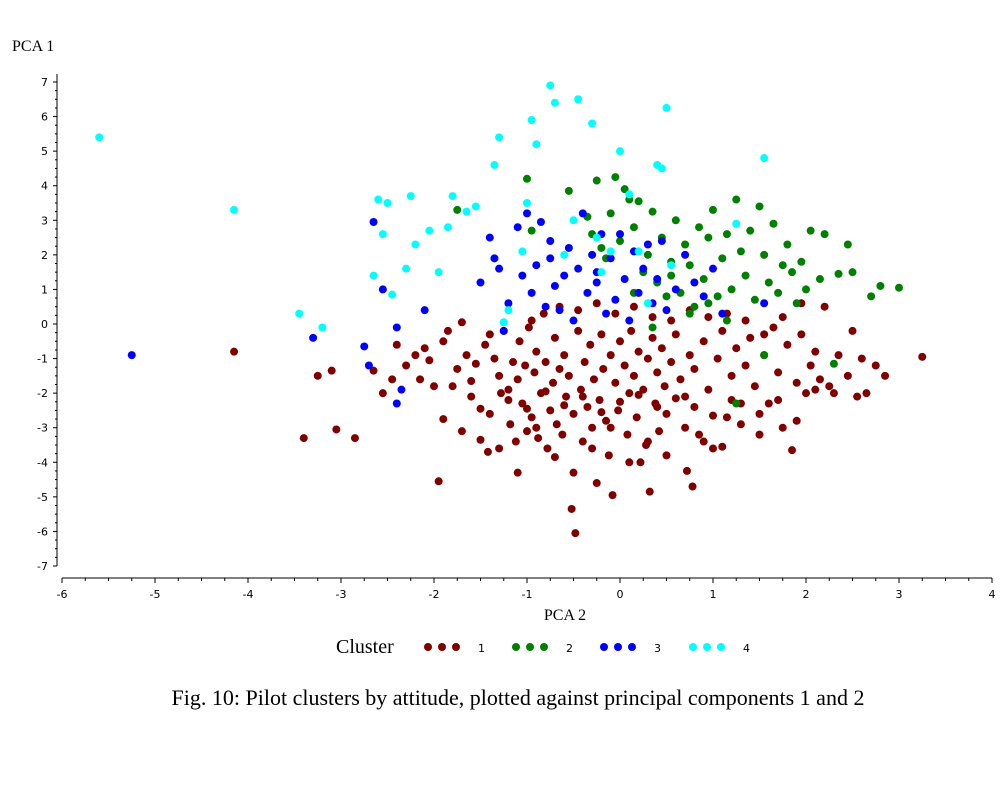  I want to click on y-tick-label: -4, so click(42, 462).